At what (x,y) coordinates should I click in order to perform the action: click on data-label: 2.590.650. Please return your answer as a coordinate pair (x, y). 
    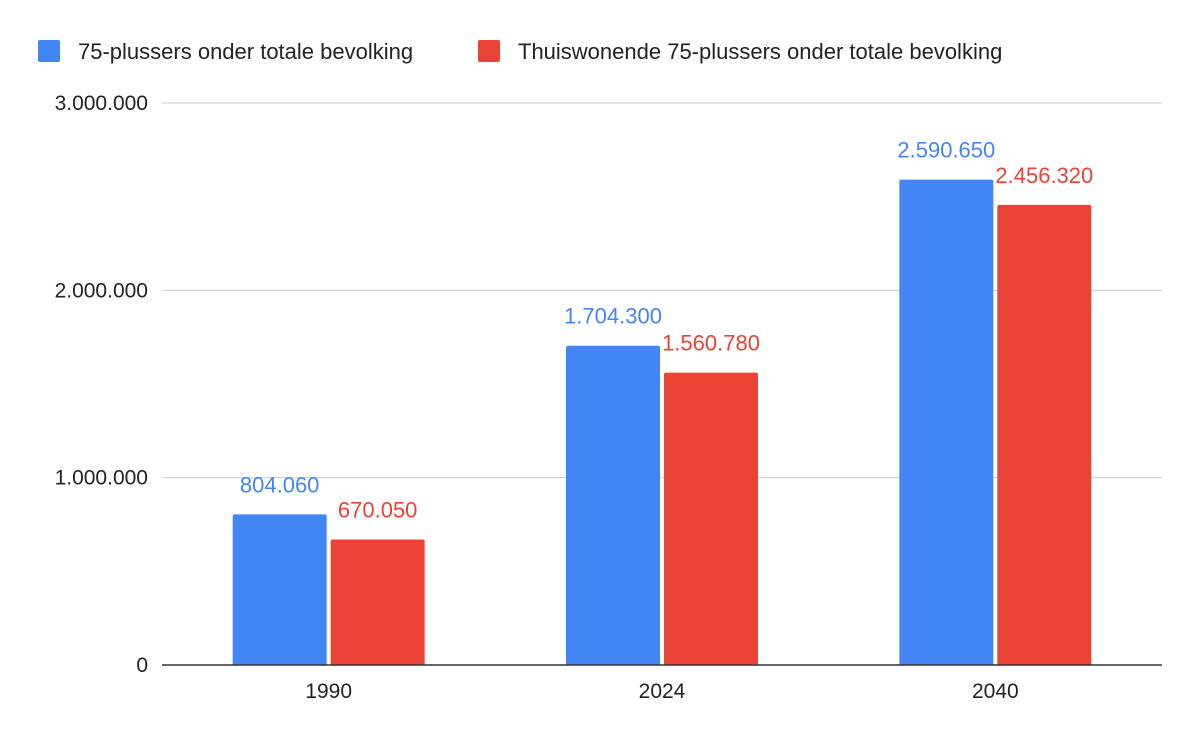
    Looking at the image, I should click on (946, 150).